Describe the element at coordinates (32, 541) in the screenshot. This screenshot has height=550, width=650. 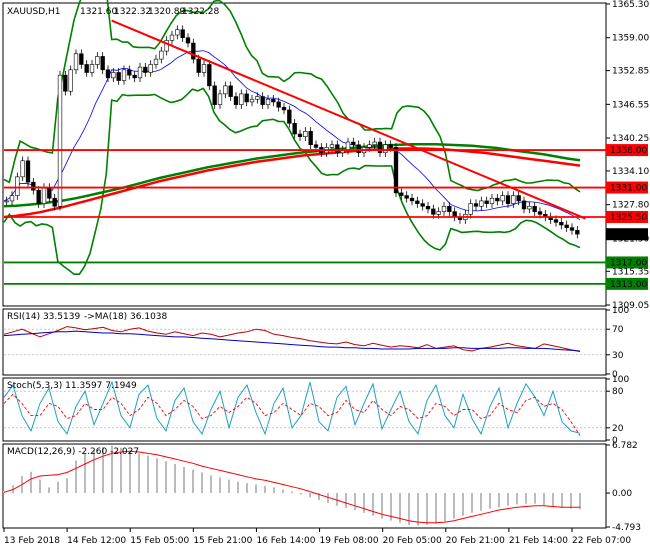
I see `x-tick-label: 13 Feb 2018` at that location.